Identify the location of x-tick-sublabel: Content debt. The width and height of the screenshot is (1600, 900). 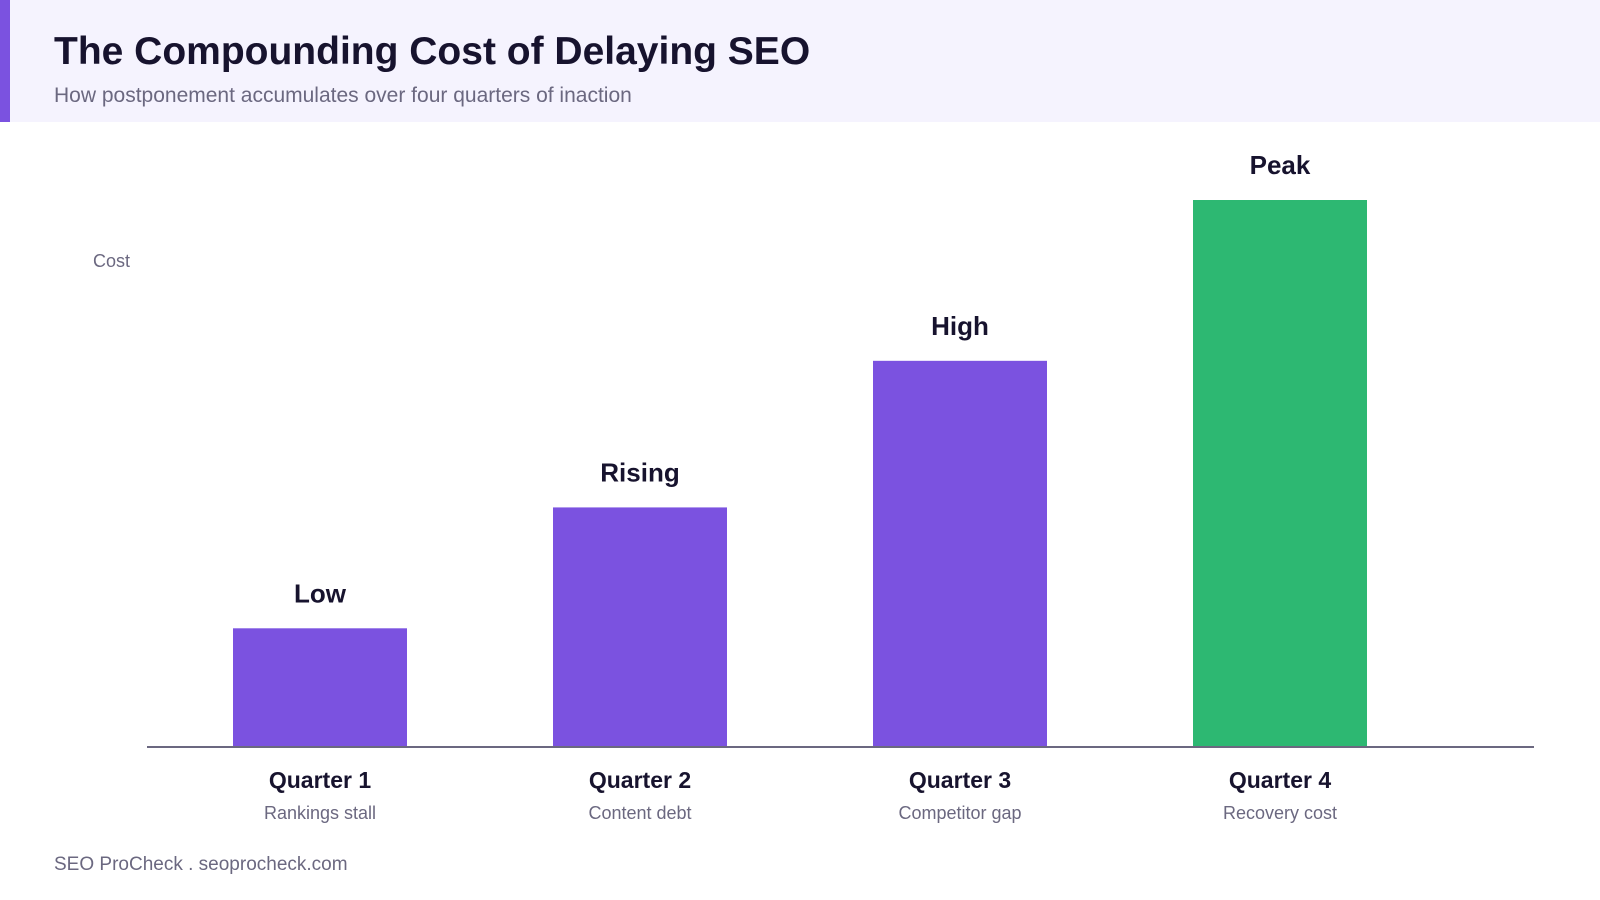
(639, 813).